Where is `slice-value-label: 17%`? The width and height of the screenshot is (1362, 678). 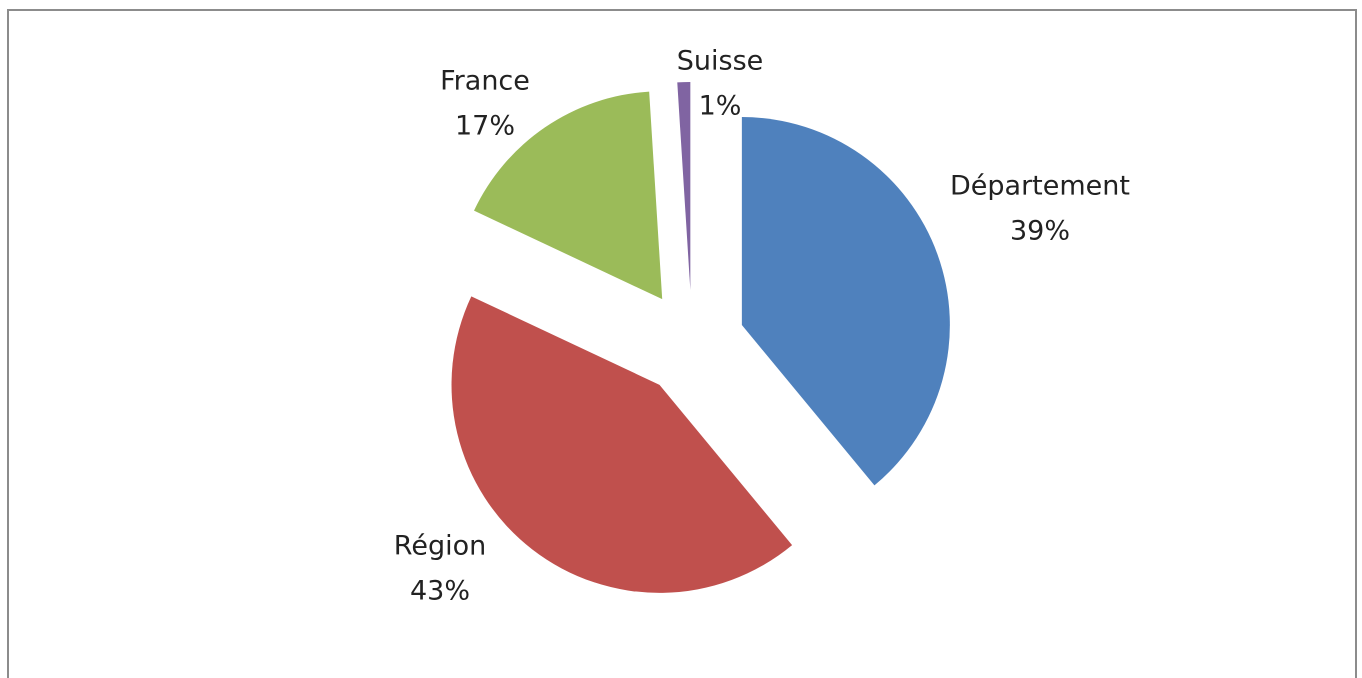
slice-value-label: 17% is located at coordinates (485, 126).